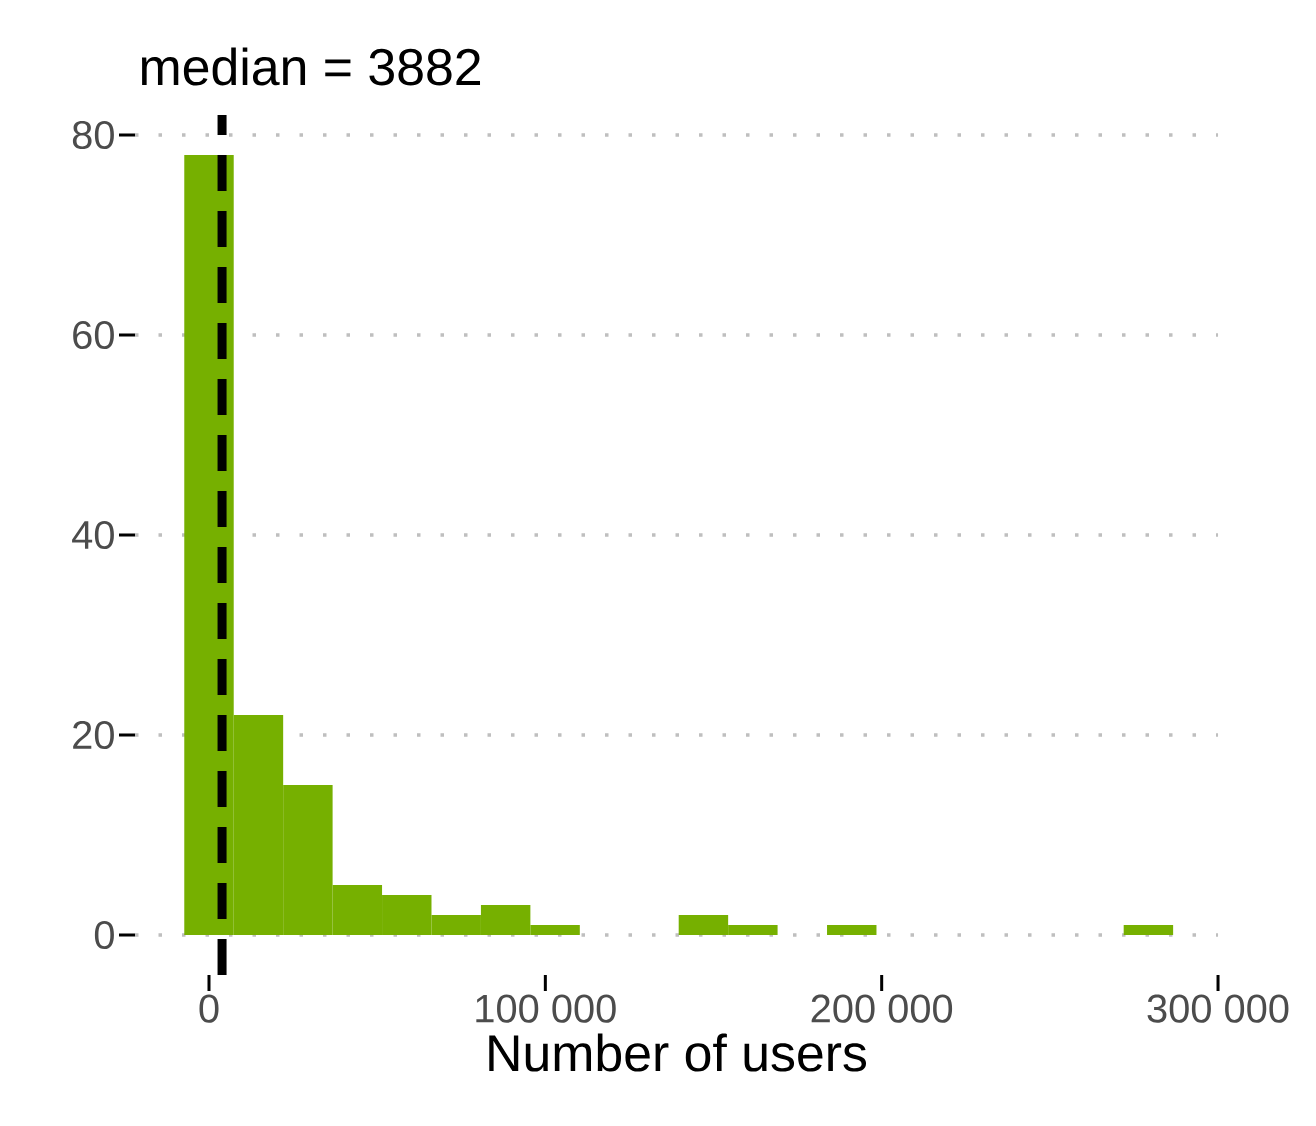  What do you see at coordinates (93, 135) in the screenshot?
I see `y-tick-label: 80` at bounding box center [93, 135].